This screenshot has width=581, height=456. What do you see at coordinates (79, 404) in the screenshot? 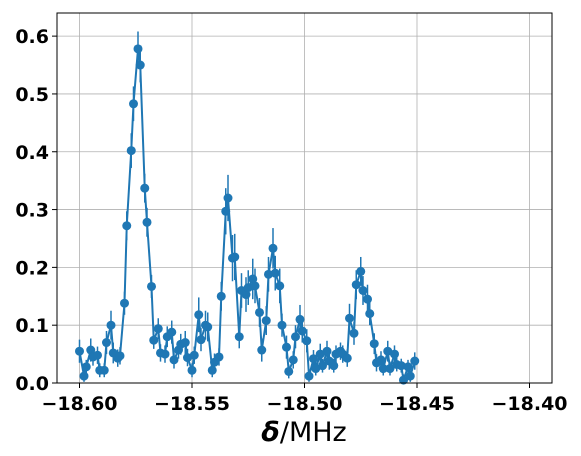
I see `x-tick-label: −18.60` at bounding box center [79, 404].